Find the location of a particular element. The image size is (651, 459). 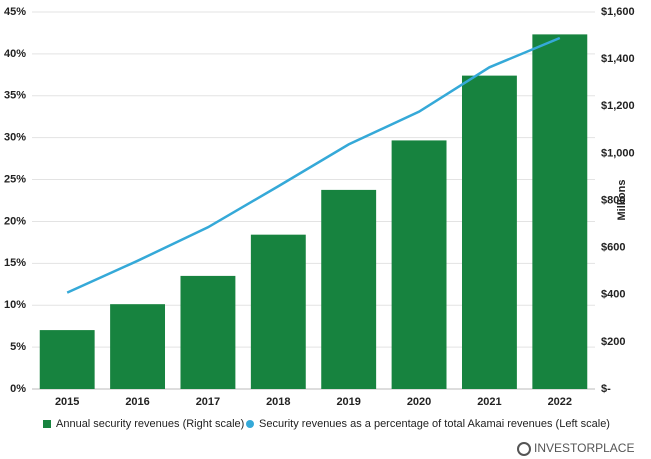

y2-tick-label: $800 is located at coordinates (613, 200).